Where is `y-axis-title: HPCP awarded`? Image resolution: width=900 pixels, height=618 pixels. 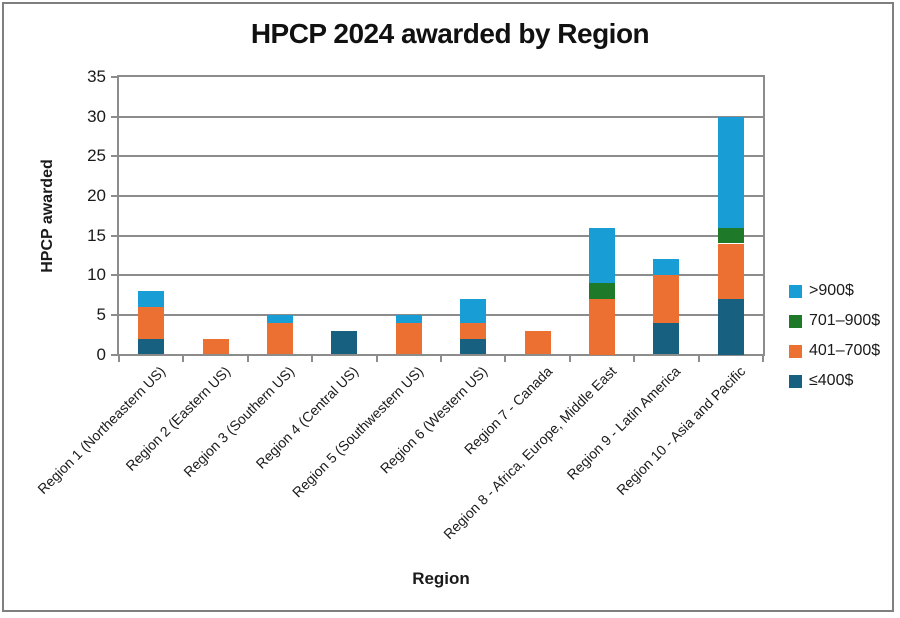 y-axis-title: HPCP awarded is located at coordinates (47, 216).